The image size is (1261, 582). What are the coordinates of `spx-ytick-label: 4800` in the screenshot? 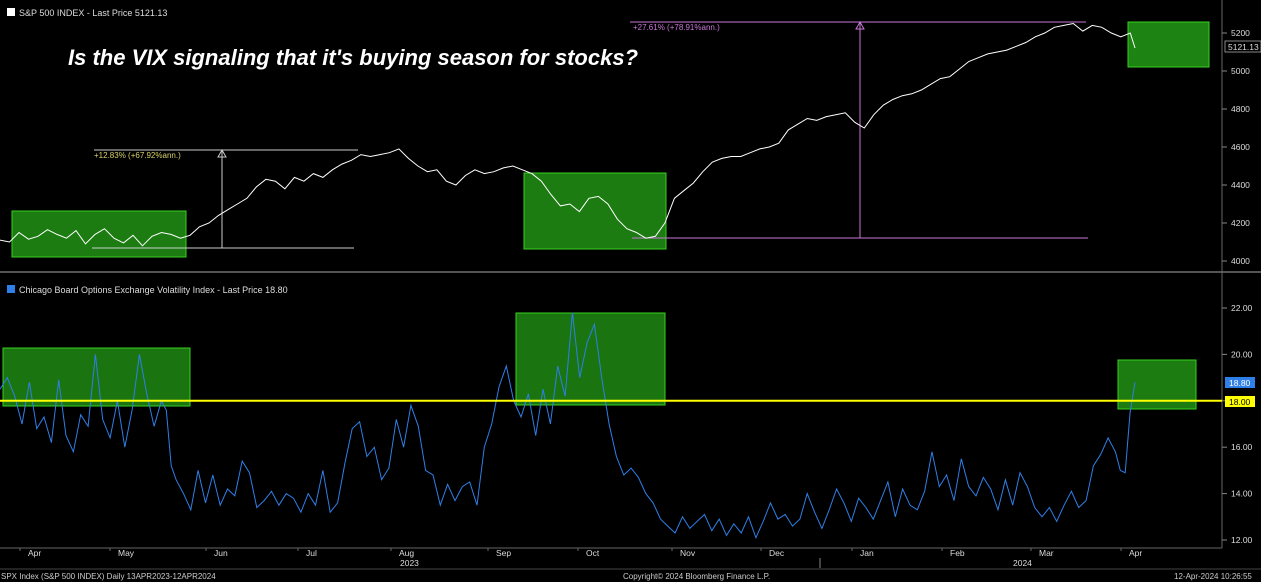 It's located at (1240, 109).